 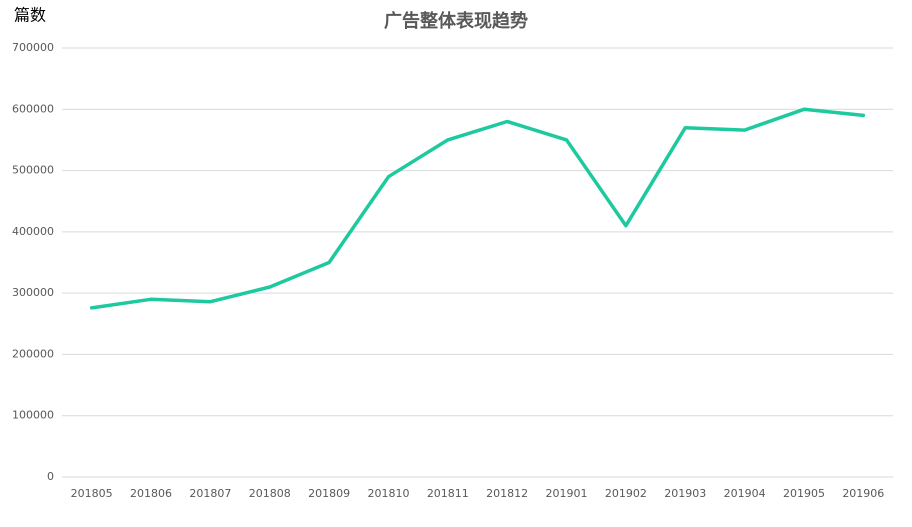 I want to click on x-tick-label: 201810, so click(x=388, y=493).